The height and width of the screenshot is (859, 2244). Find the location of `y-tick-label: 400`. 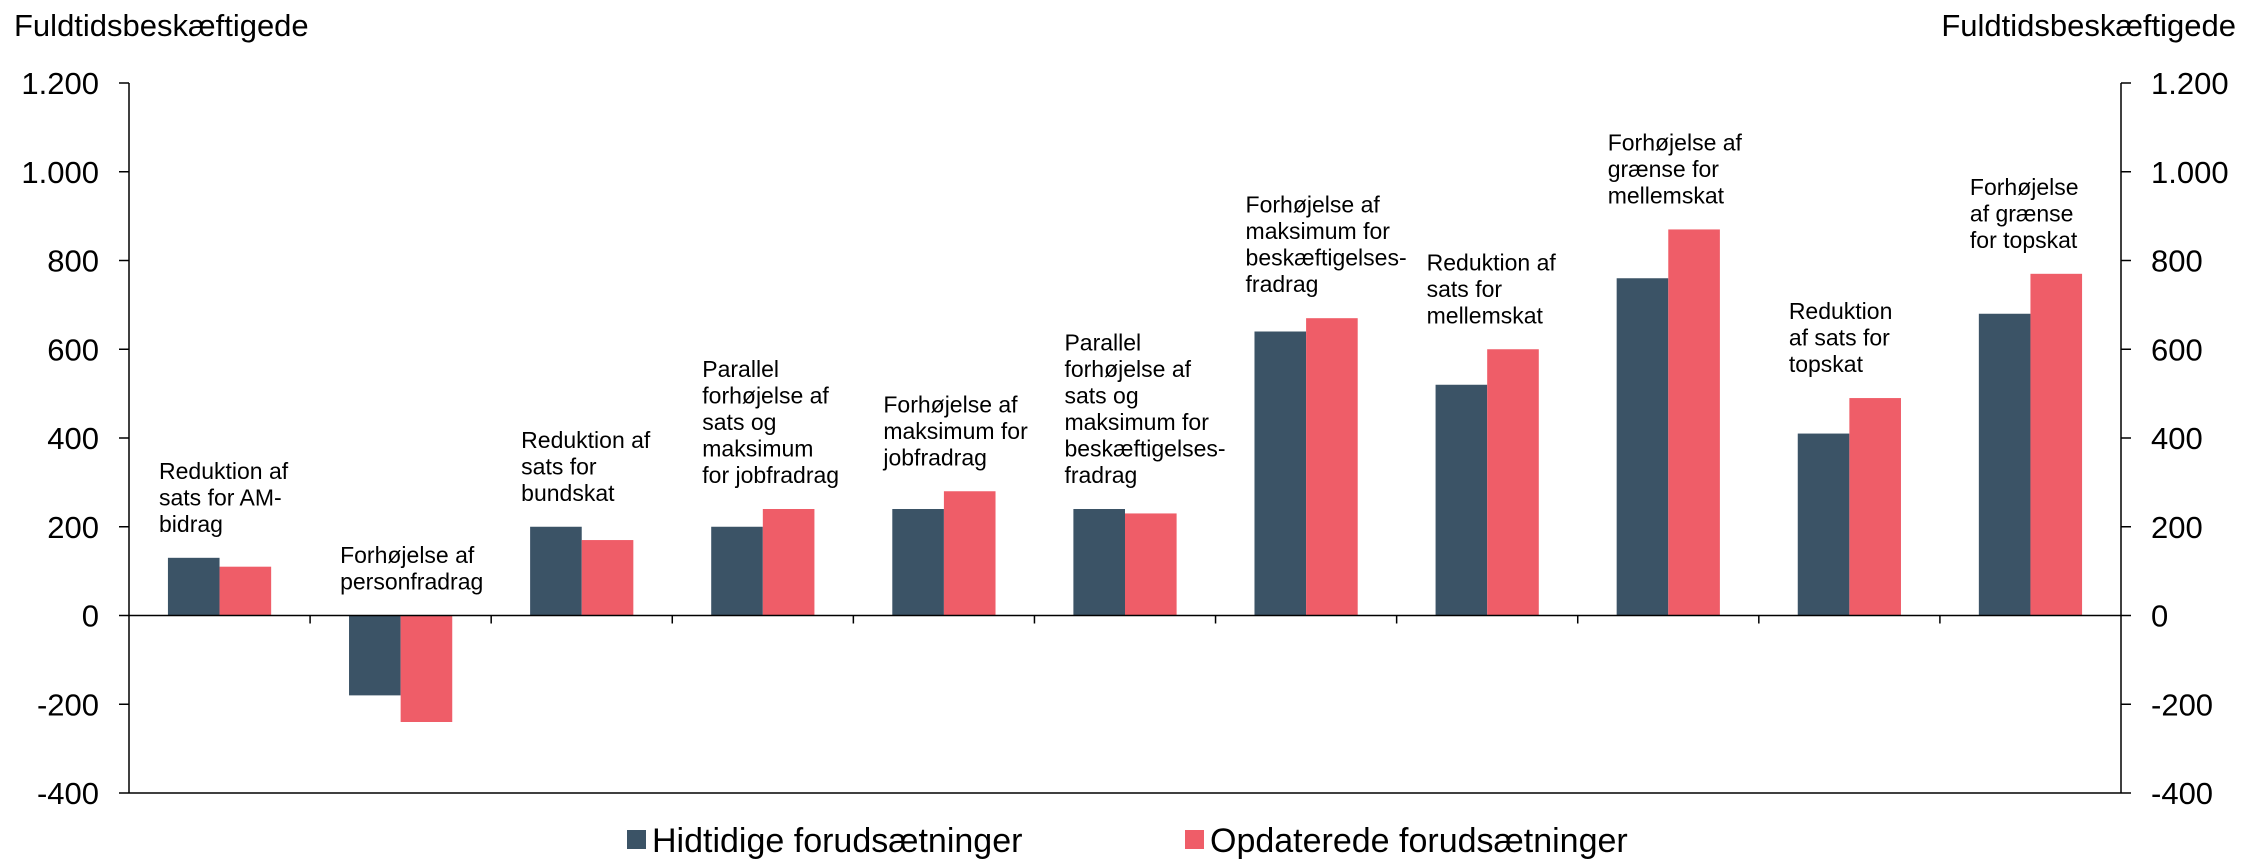

y-tick-label: 400 is located at coordinates (73, 438).